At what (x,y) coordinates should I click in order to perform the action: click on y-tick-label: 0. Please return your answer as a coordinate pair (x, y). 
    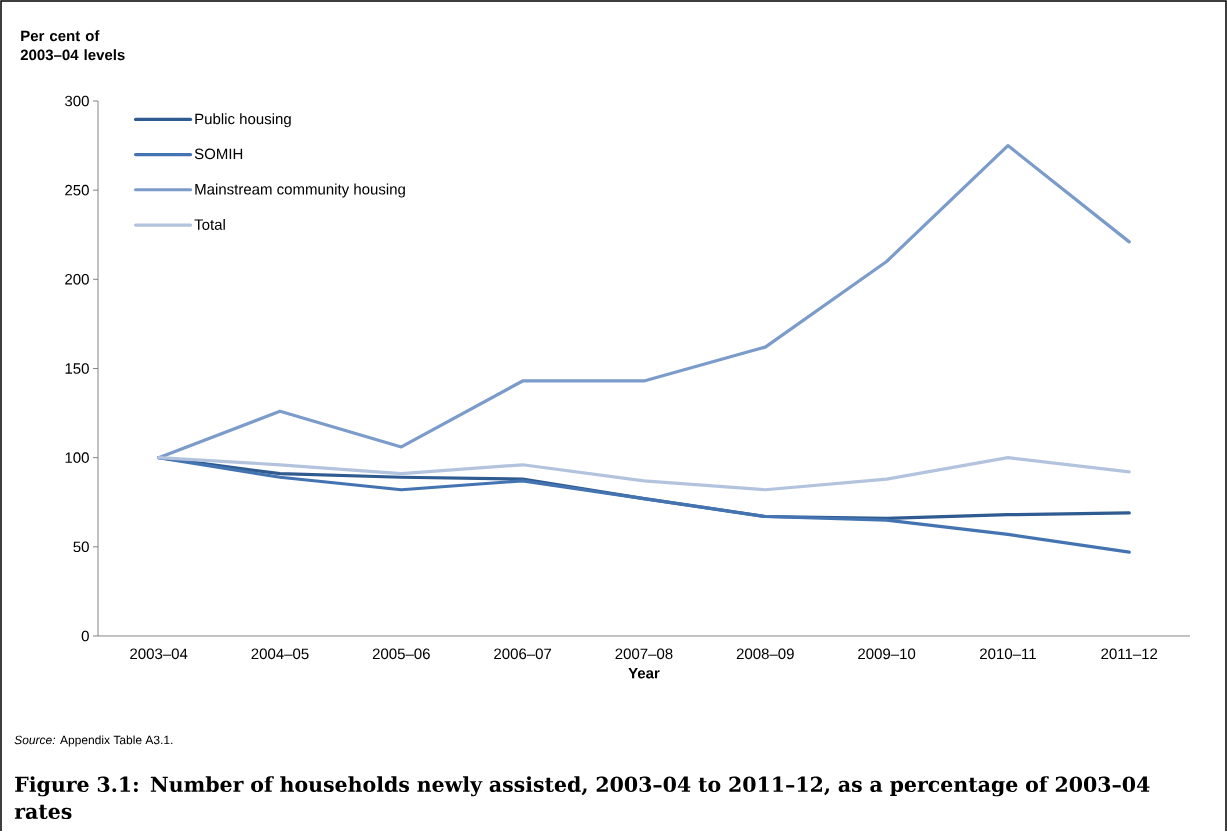
    Looking at the image, I should click on (85, 636).